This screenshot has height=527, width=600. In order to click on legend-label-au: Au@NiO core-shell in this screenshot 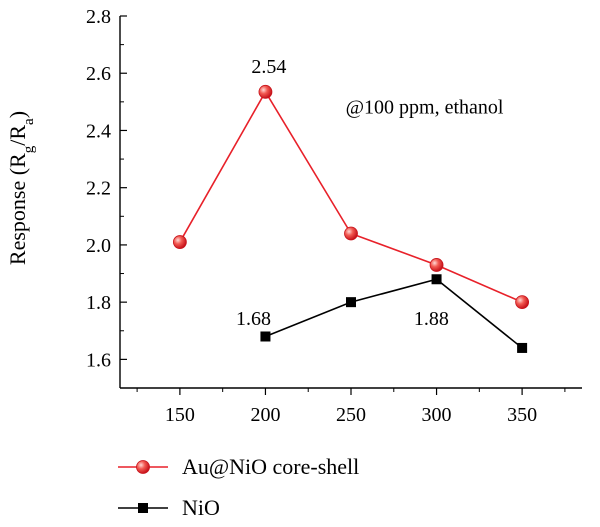, I will do `click(270, 466)`.